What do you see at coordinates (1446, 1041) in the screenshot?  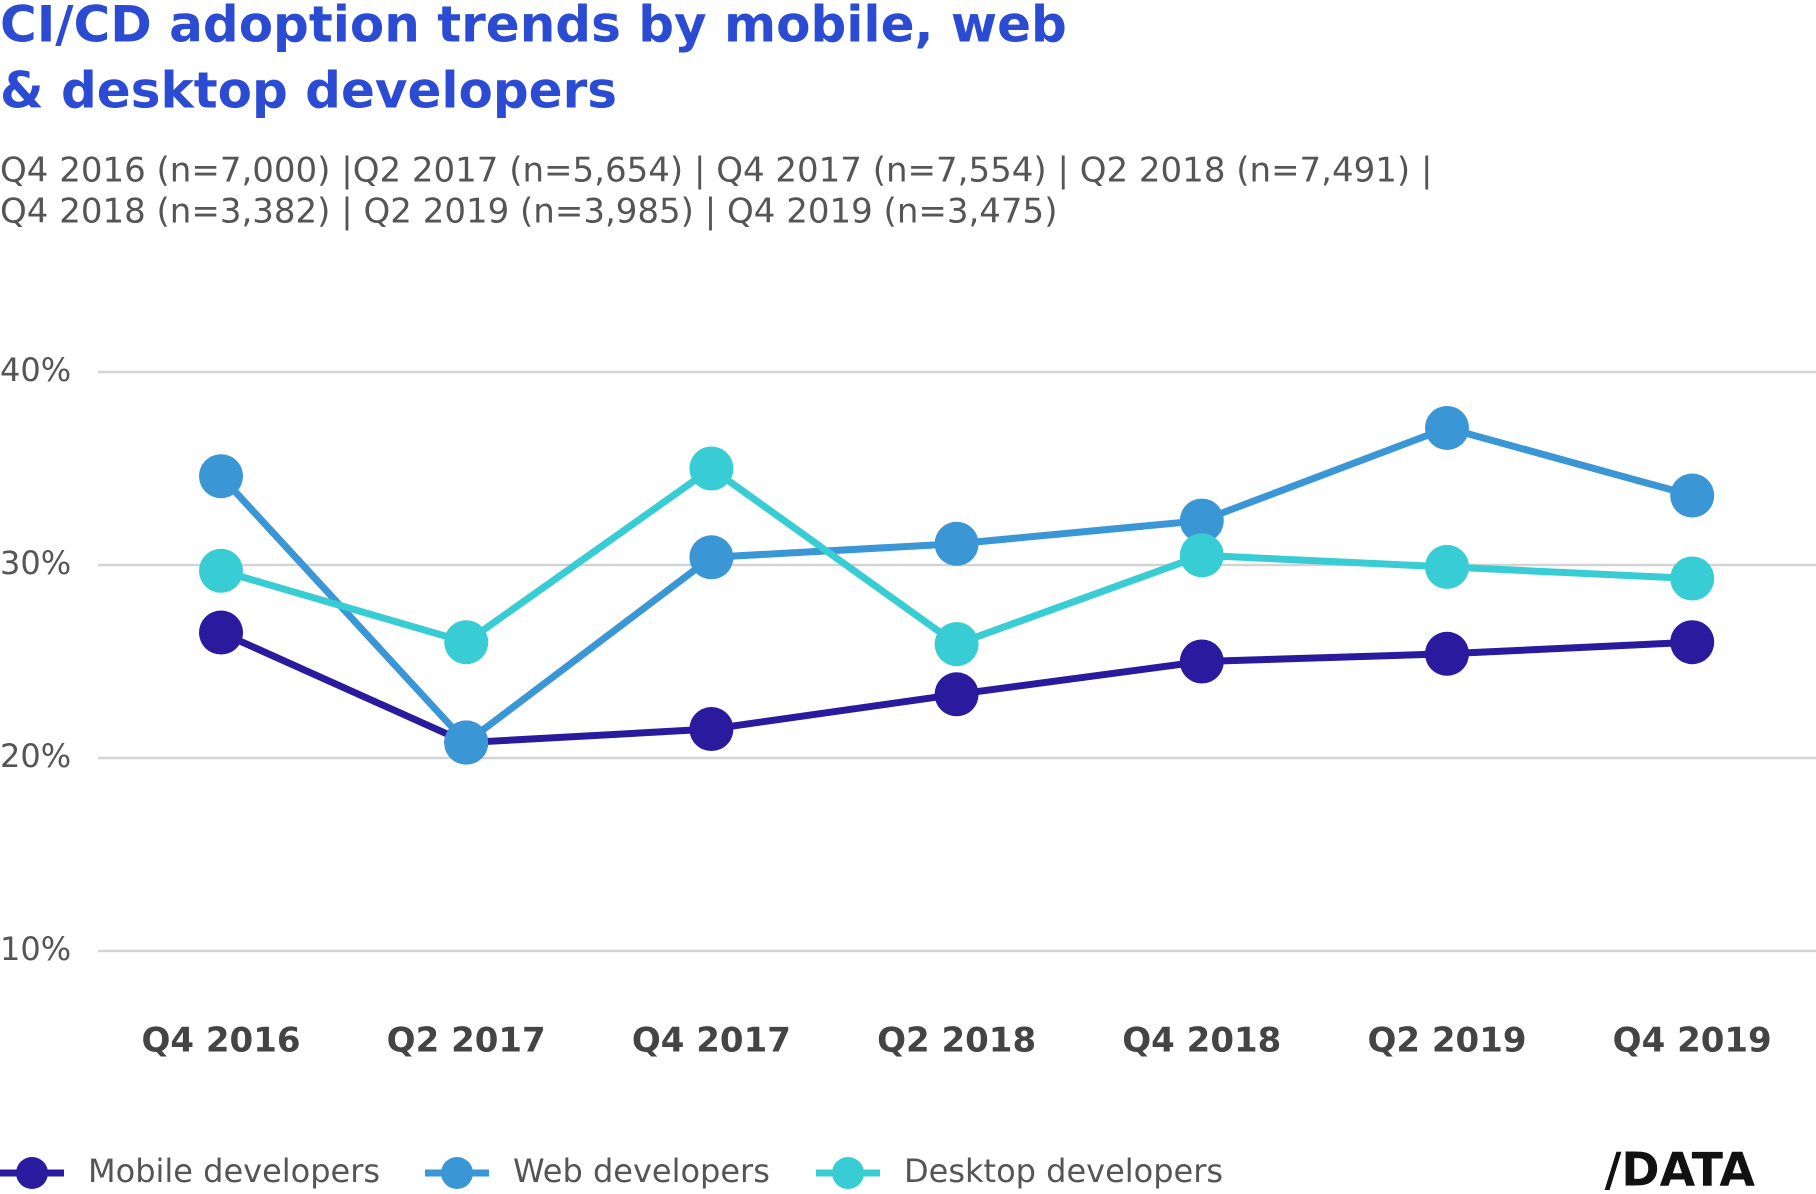 I see `x-tick-label: Q2 2019` at bounding box center [1446, 1041].